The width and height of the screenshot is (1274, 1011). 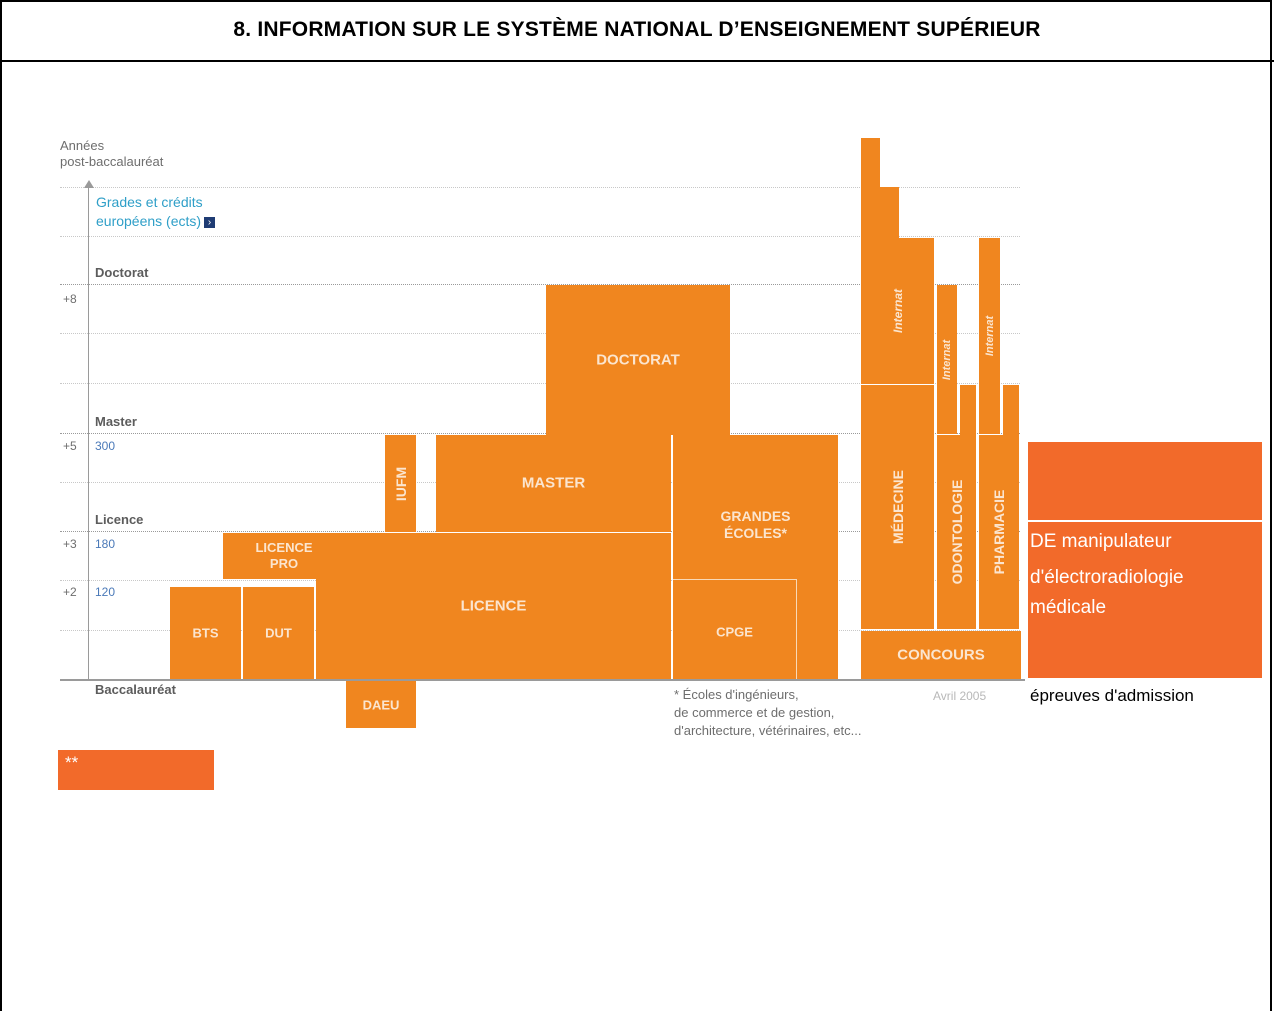 I want to click on overlay-box-de, so click(x=1145, y=600).